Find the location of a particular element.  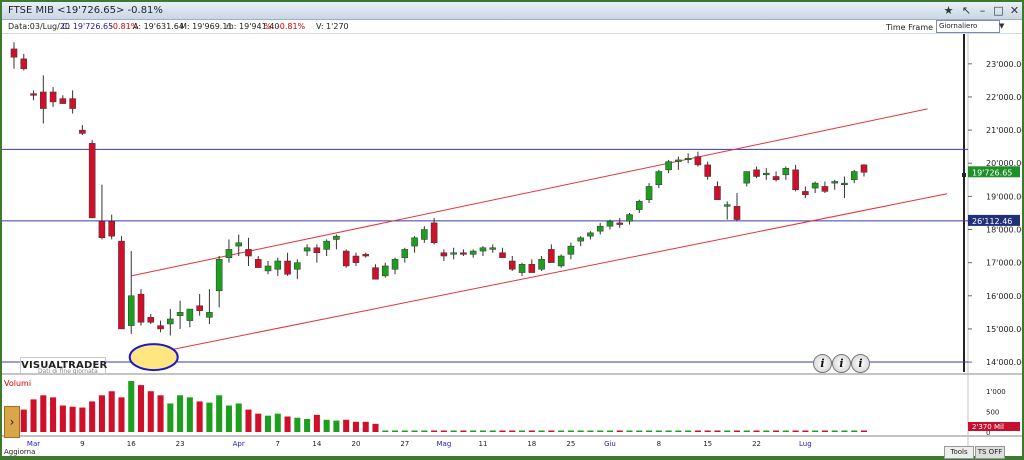

x-axis-label: 23 is located at coordinates (180, 444).